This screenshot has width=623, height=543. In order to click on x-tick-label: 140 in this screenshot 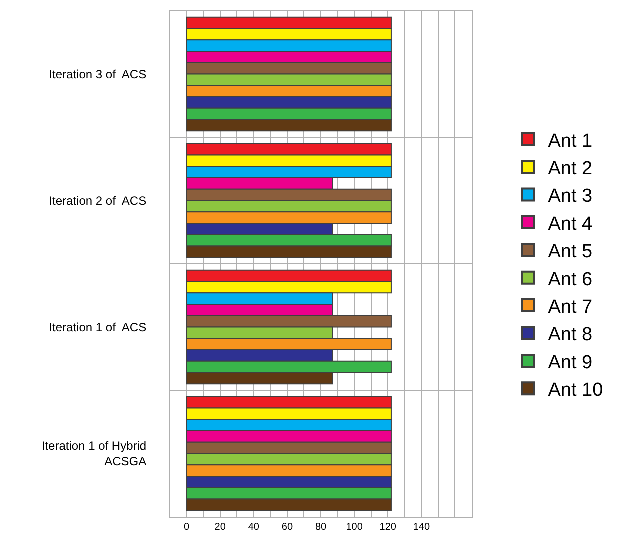, I will do `click(421, 527)`.